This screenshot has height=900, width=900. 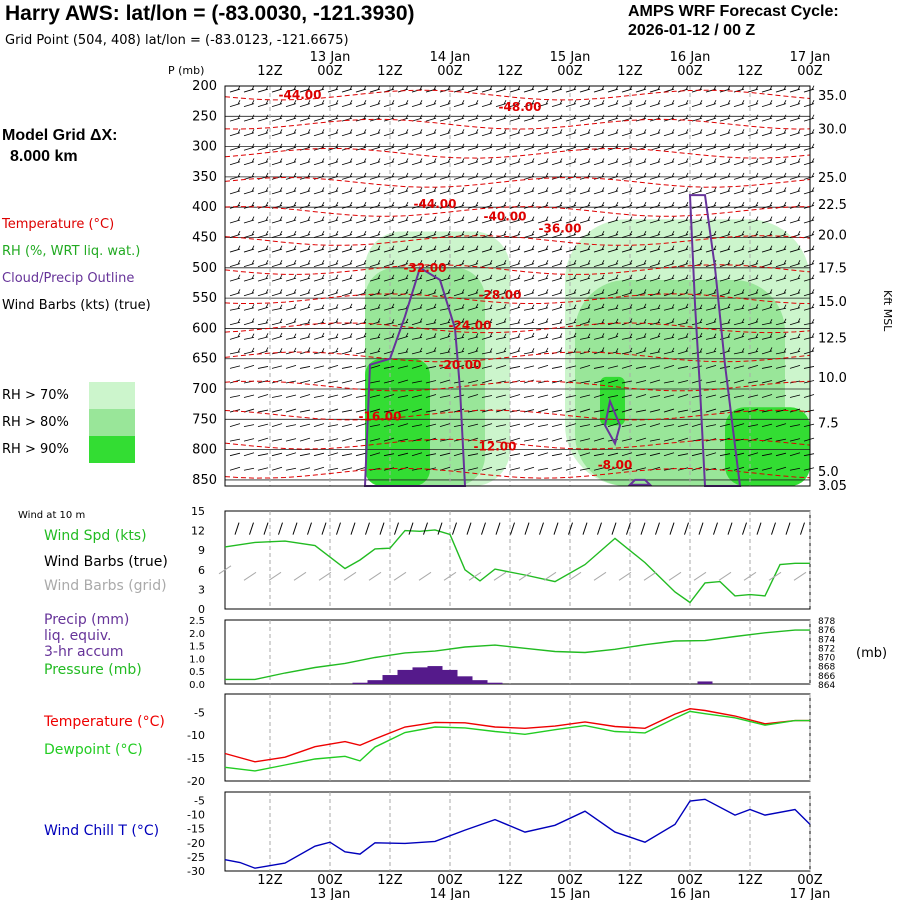 I want to click on temperature-contour-label: -16.00, so click(x=380, y=416).